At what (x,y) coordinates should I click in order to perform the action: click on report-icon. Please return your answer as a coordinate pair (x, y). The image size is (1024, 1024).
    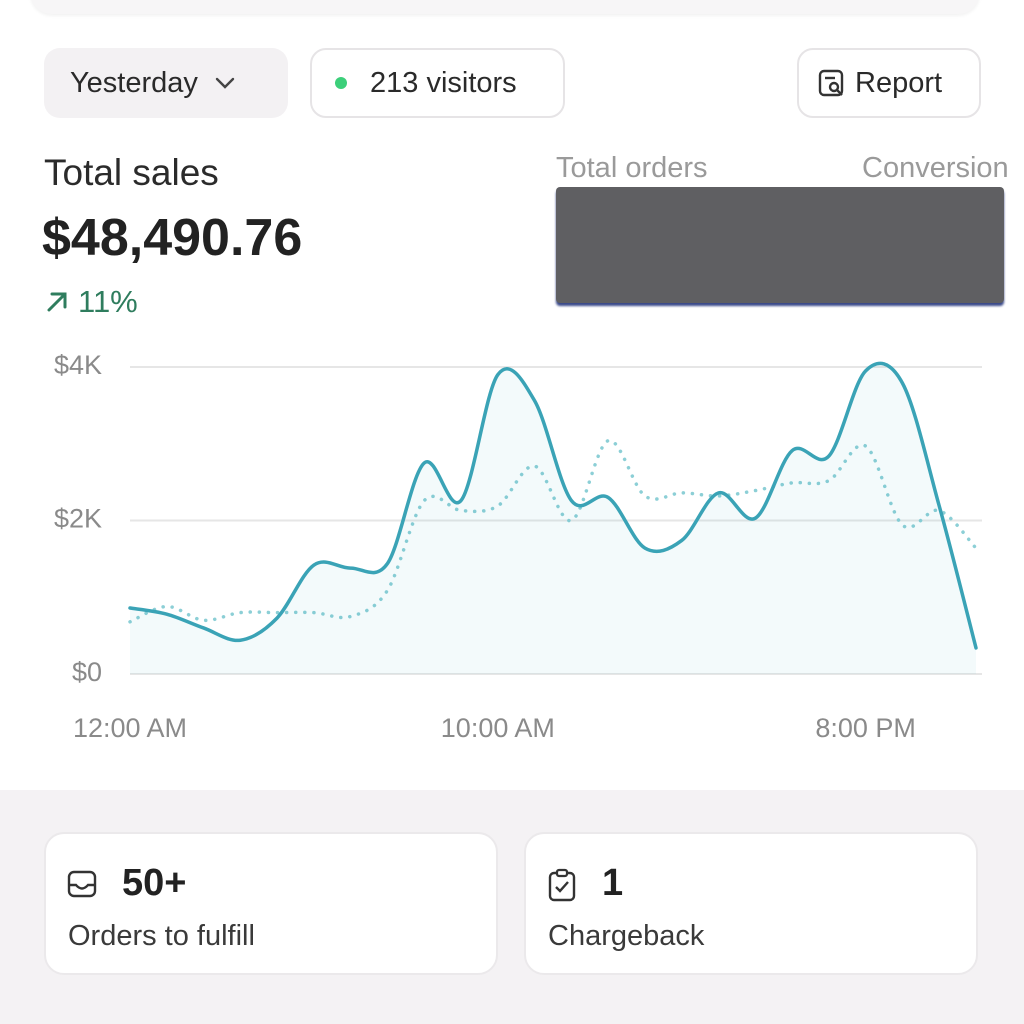
    Looking at the image, I should click on (831, 83).